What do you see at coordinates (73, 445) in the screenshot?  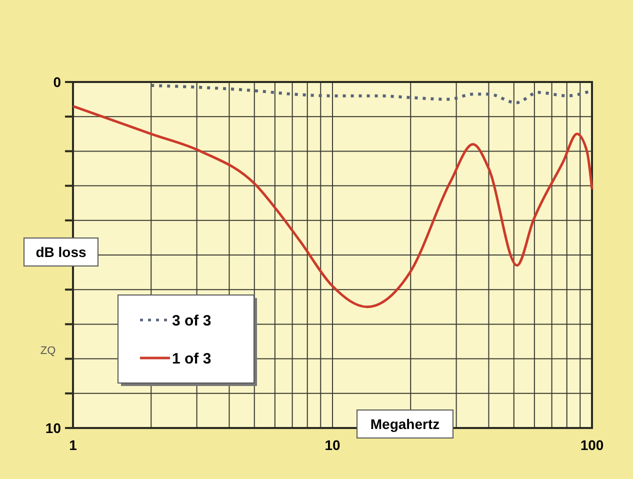 I see `x-tick-label: 1` at bounding box center [73, 445].